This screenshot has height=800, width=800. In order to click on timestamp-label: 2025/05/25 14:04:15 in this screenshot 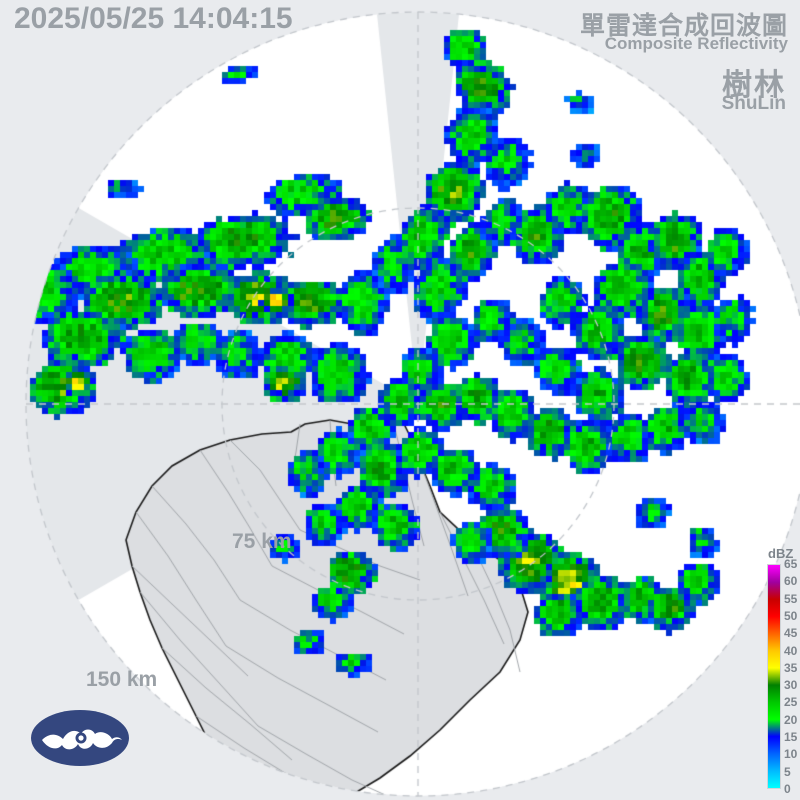, I will do `click(153, 18)`.